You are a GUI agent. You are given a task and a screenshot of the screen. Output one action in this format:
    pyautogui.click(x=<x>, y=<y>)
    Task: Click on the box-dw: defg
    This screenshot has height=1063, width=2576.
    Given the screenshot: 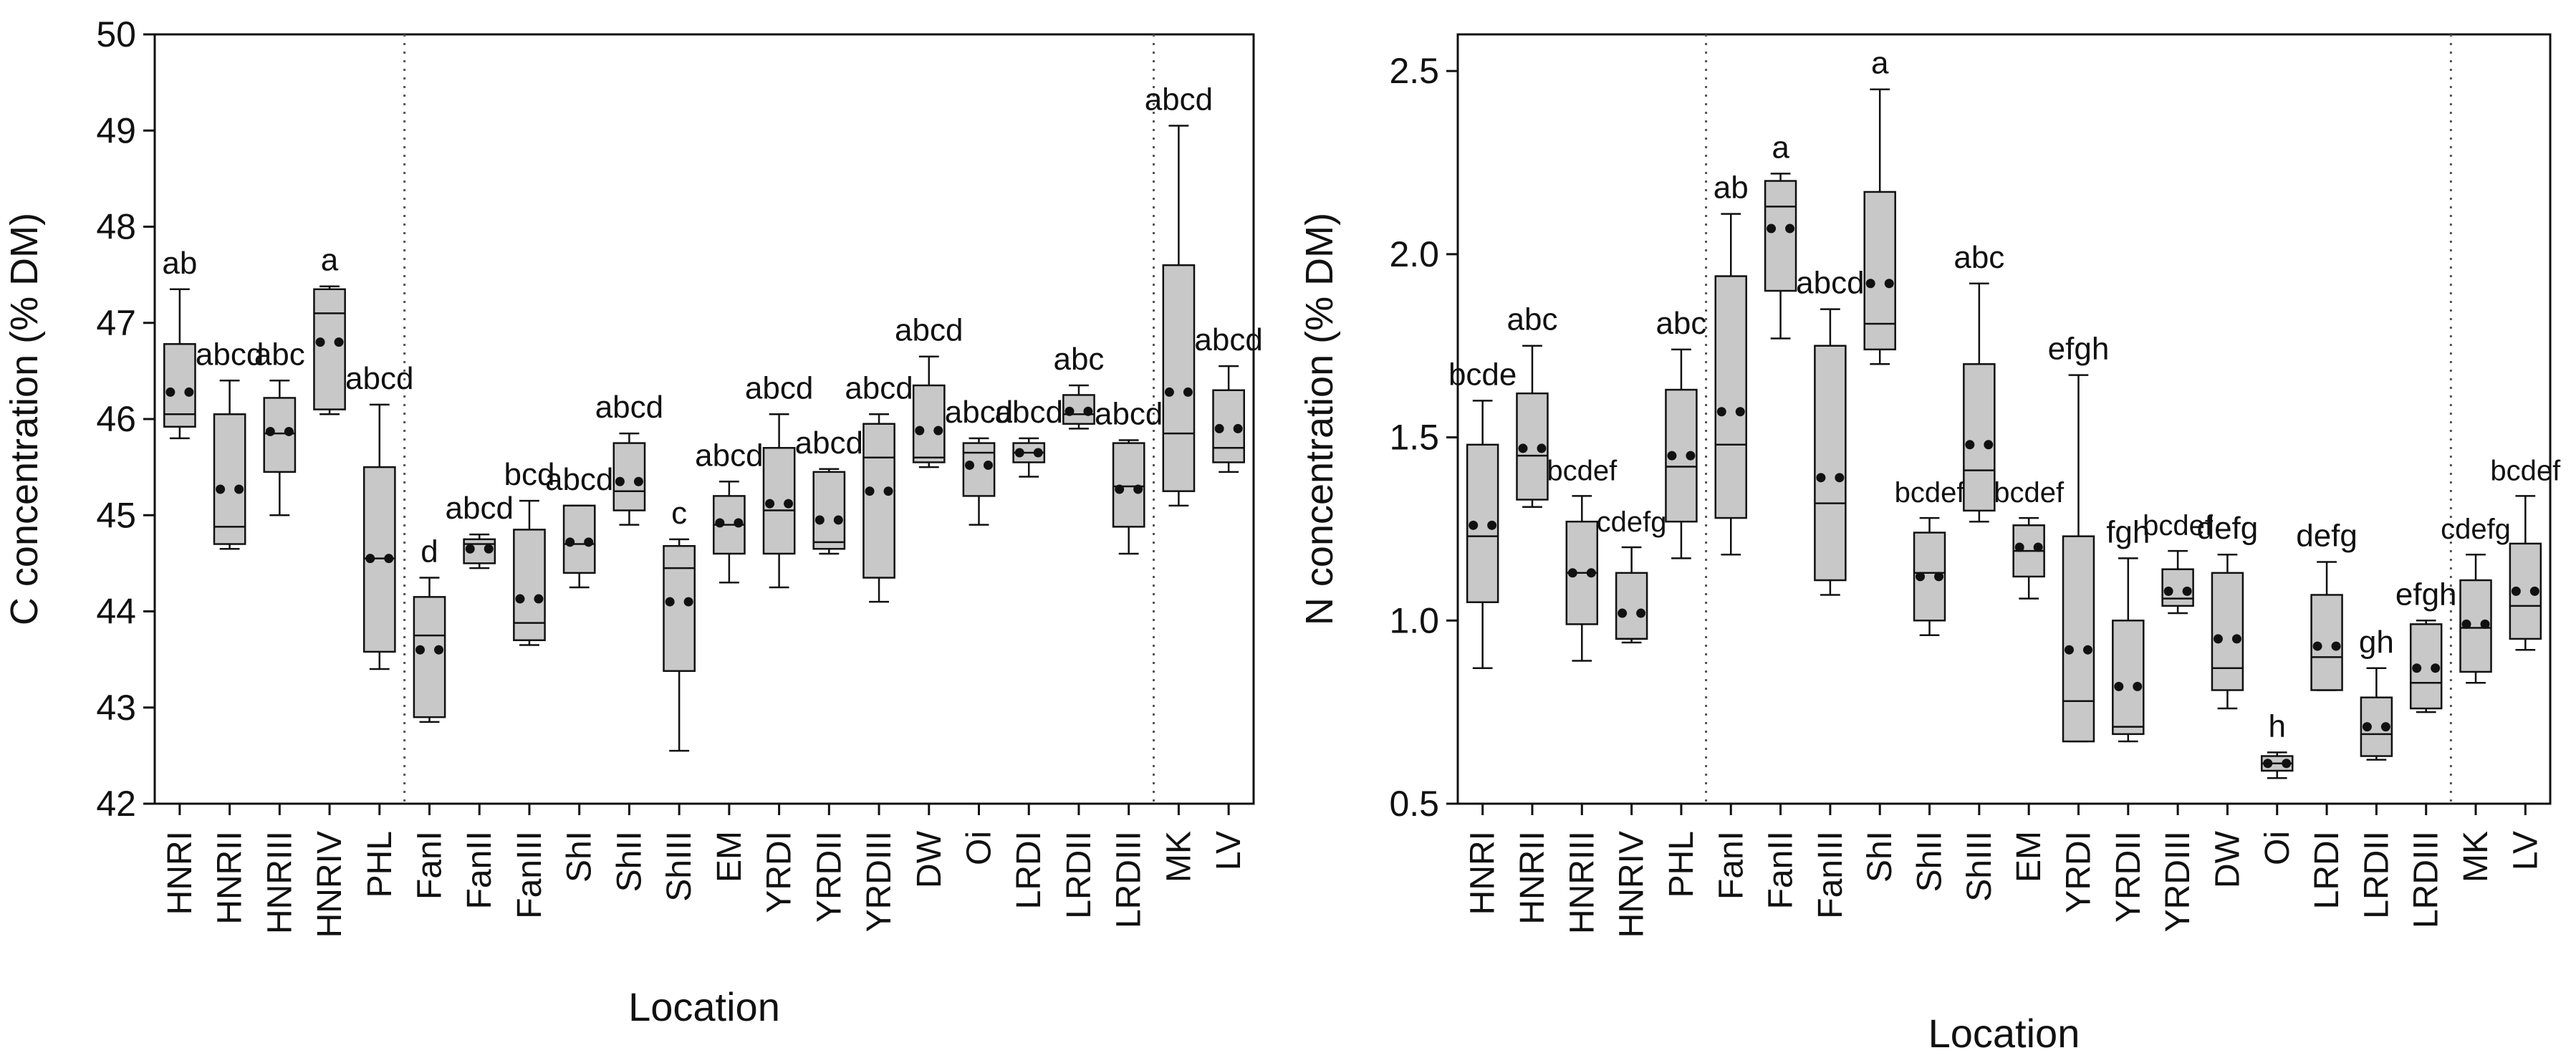 What is the action you would take?
    pyautogui.click(x=2228, y=610)
    